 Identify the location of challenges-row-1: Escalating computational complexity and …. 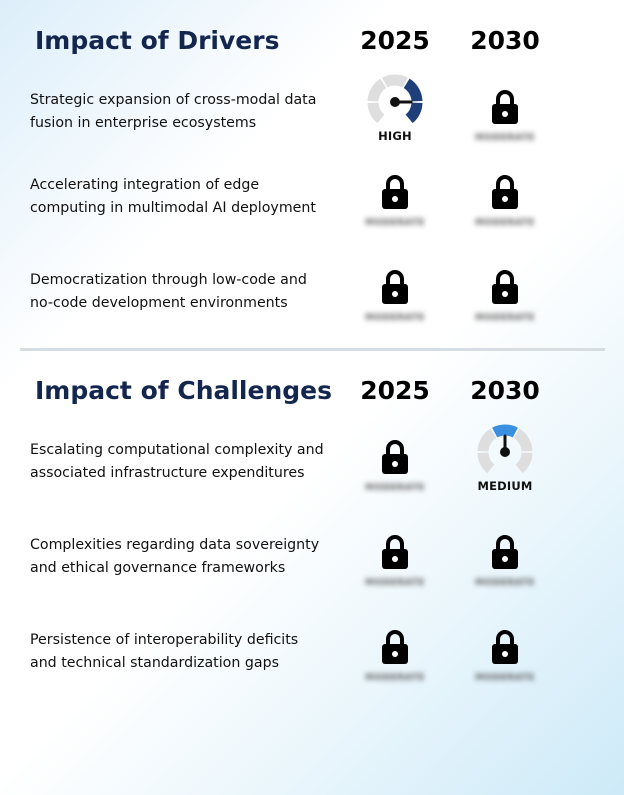
(312, 471).